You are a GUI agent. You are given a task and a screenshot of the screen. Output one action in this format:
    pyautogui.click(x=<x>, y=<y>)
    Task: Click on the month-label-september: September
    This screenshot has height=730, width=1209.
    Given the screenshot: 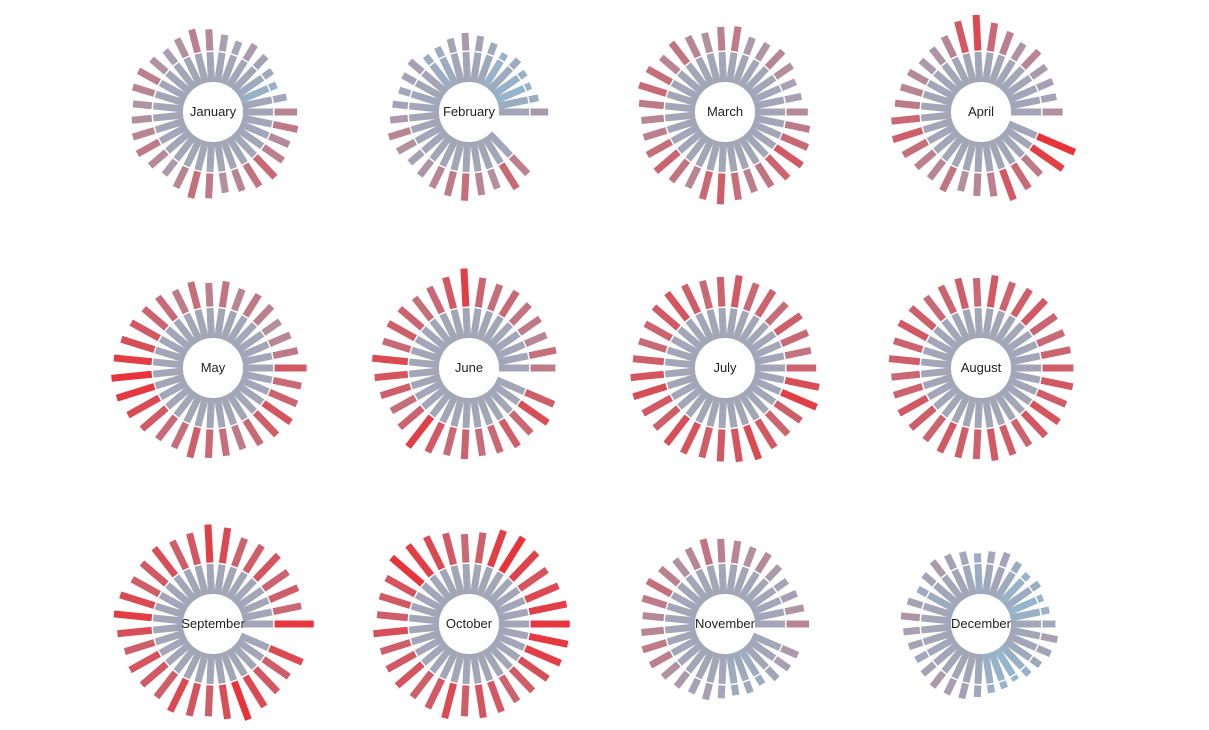 What is the action you would take?
    pyautogui.click(x=213, y=623)
    